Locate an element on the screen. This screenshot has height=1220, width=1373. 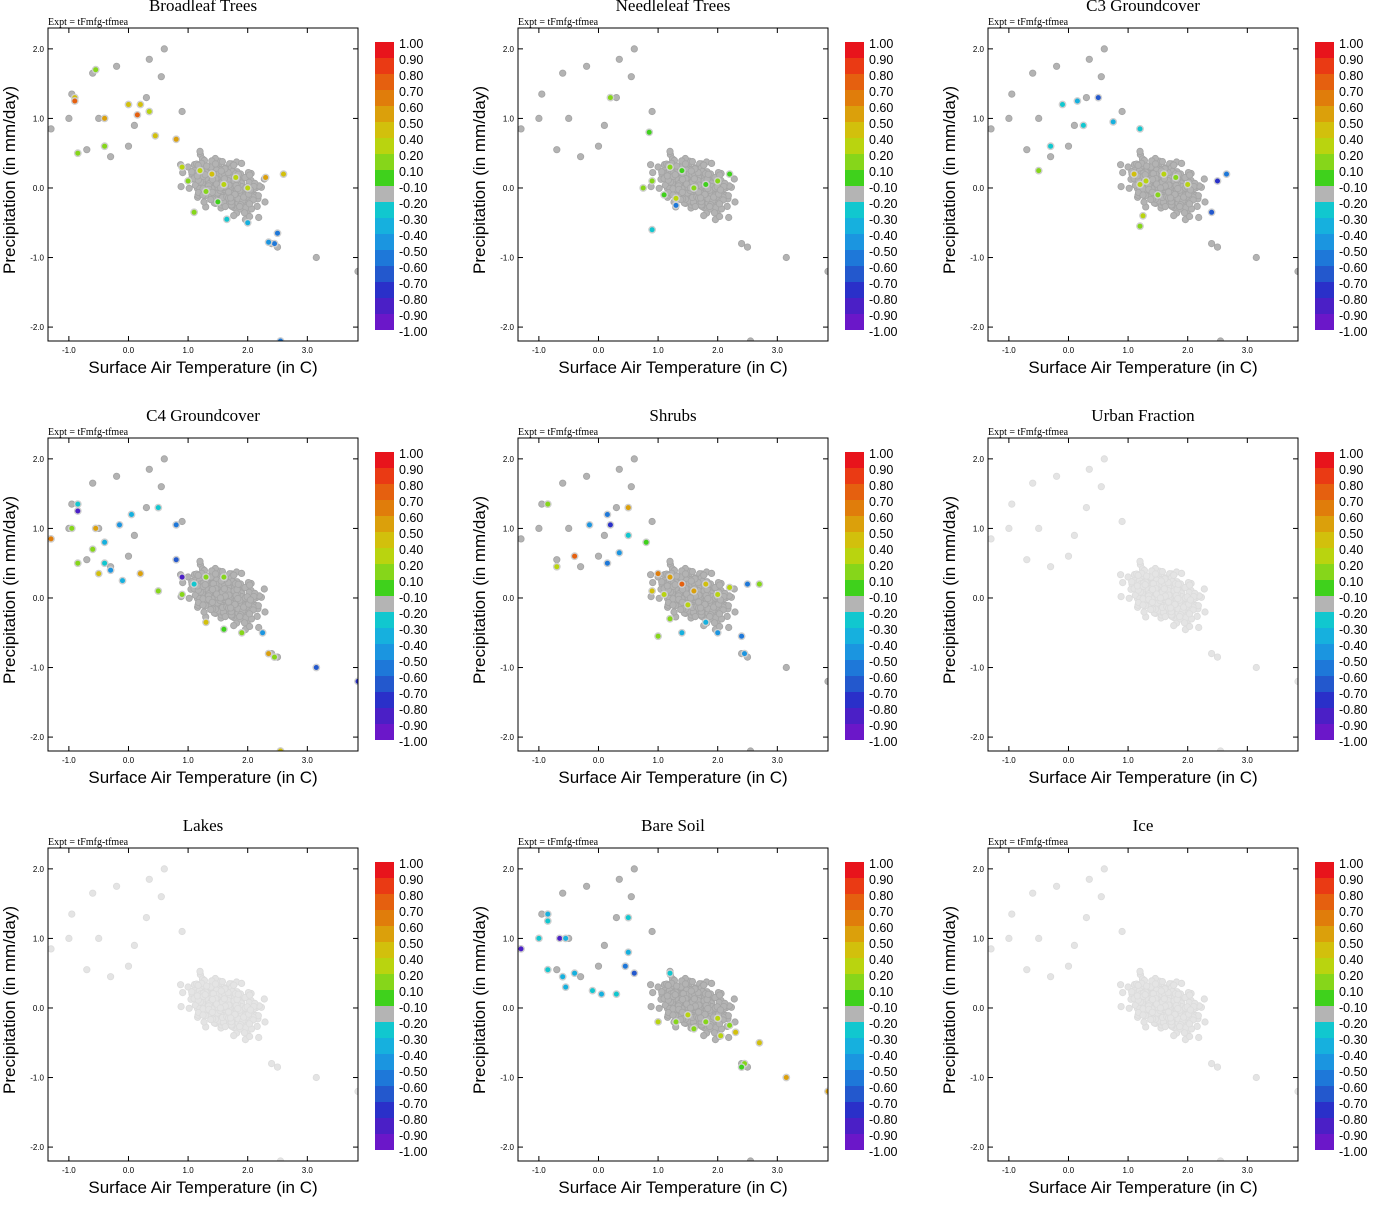
y-tick-label: -1.0 is located at coordinates (977, 258).